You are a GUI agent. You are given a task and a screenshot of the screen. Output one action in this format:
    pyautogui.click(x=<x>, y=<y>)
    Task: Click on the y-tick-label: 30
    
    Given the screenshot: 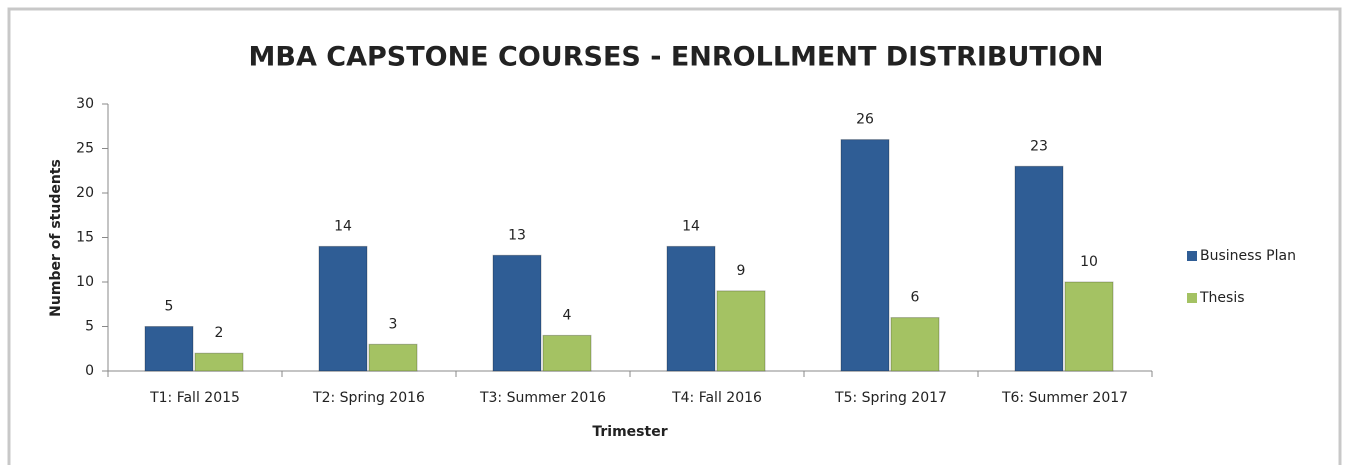 What is the action you would take?
    pyautogui.click(x=85, y=104)
    